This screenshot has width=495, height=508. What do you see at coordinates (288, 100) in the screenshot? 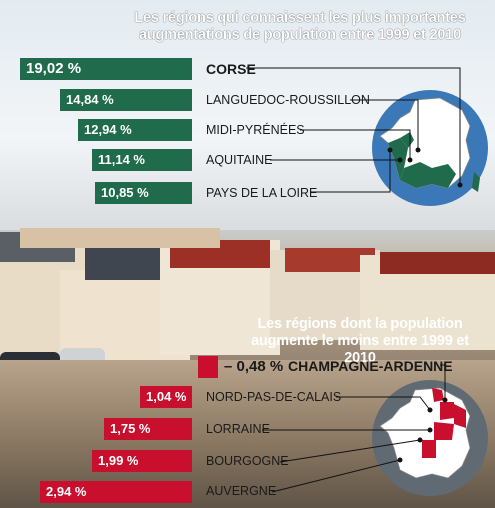
I see `label-languedoc-roussillon: LANGUEDOC-ROUSSILLON` at bounding box center [288, 100].